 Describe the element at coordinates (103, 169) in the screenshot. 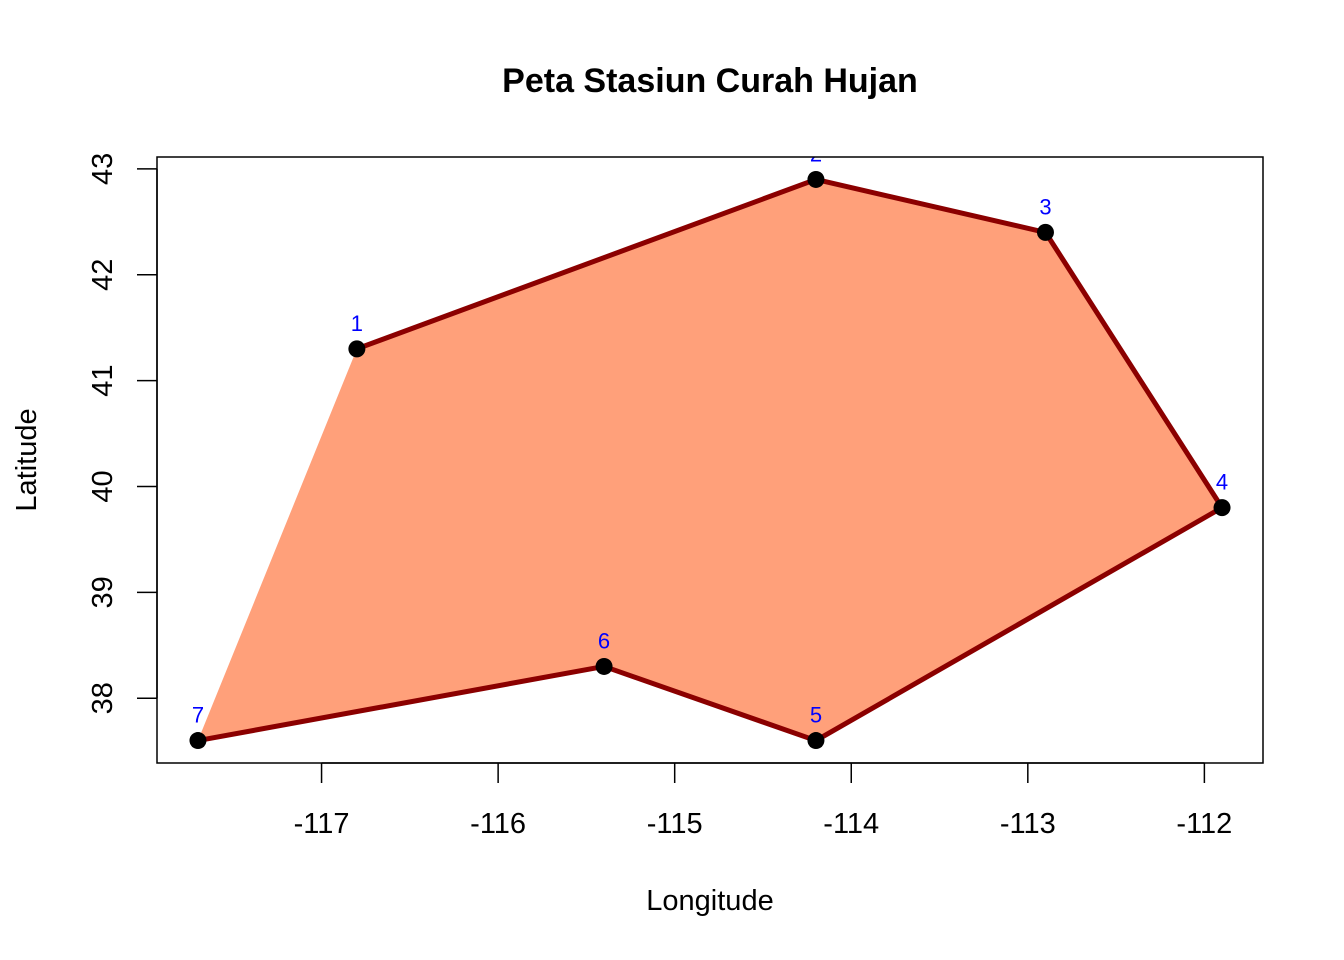

I see `y-tick-label: 43` at that location.